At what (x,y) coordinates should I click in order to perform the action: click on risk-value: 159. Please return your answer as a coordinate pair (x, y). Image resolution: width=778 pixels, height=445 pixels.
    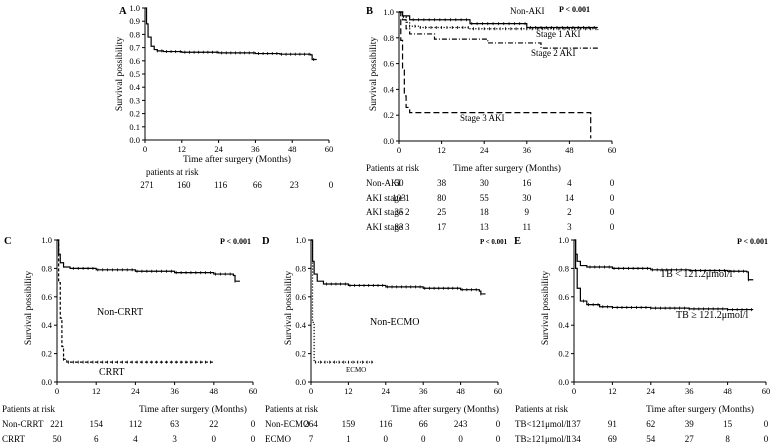
    Looking at the image, I should click on (349, 424).